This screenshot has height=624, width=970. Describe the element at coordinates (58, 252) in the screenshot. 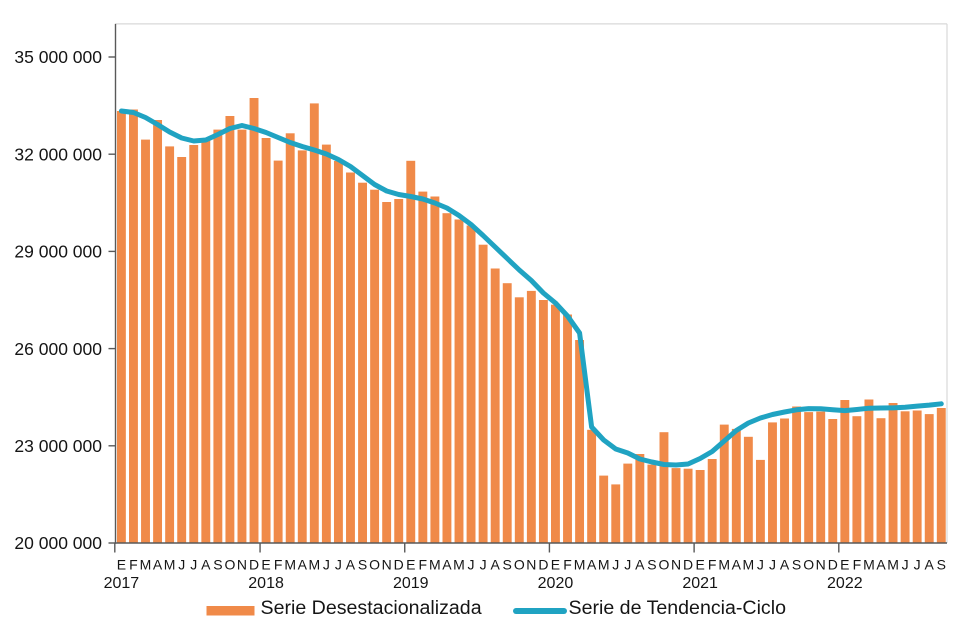

I see `svg-text: 29 000 000` at that location.